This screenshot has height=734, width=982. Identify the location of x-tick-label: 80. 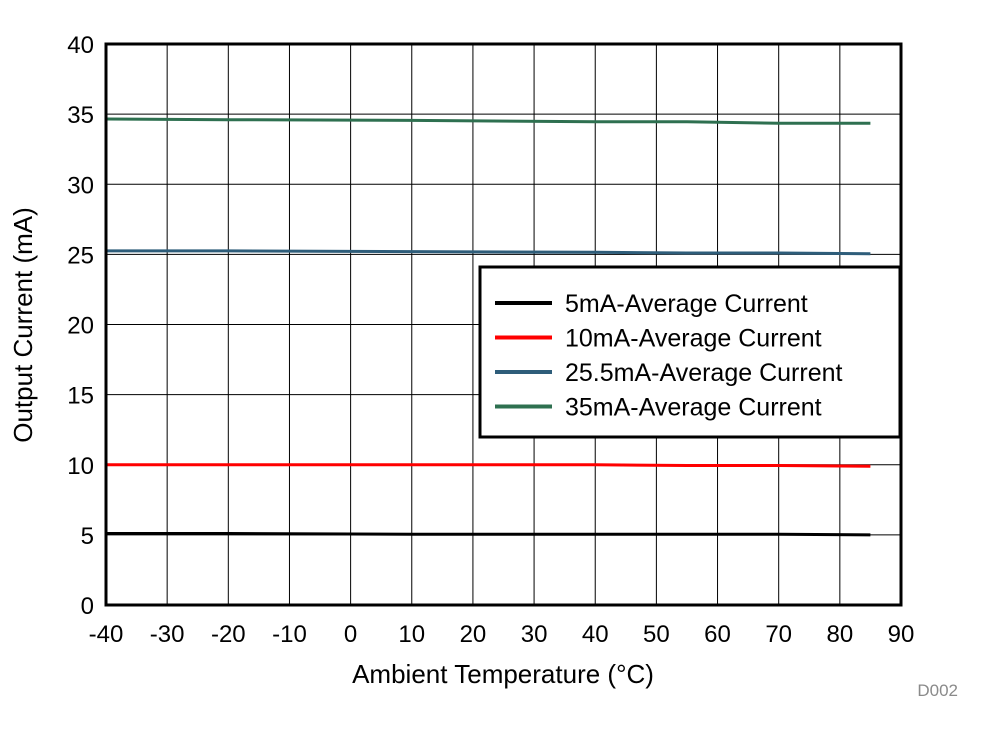
(839, 634).